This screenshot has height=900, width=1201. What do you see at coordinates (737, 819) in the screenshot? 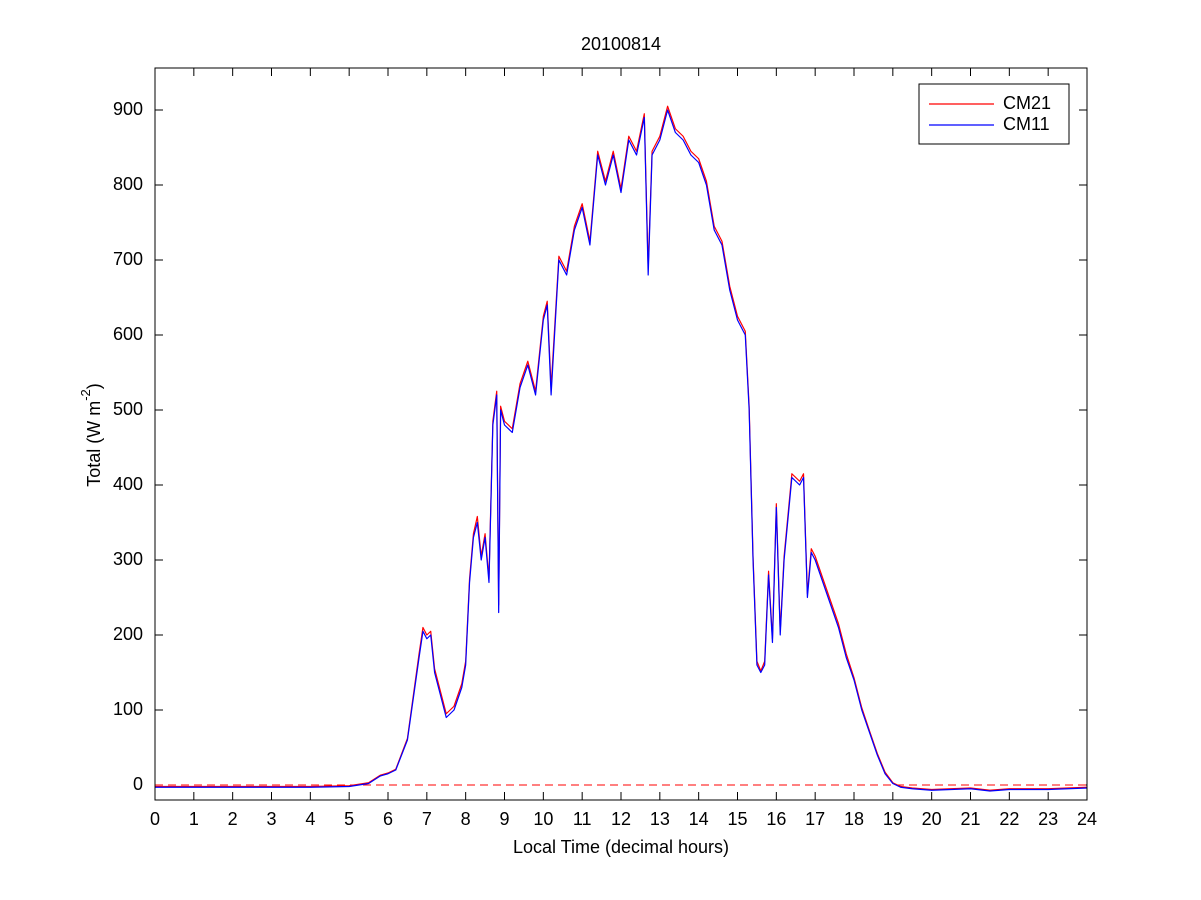
I see `x-tick-label: 15` at bounding box center [737, 819].